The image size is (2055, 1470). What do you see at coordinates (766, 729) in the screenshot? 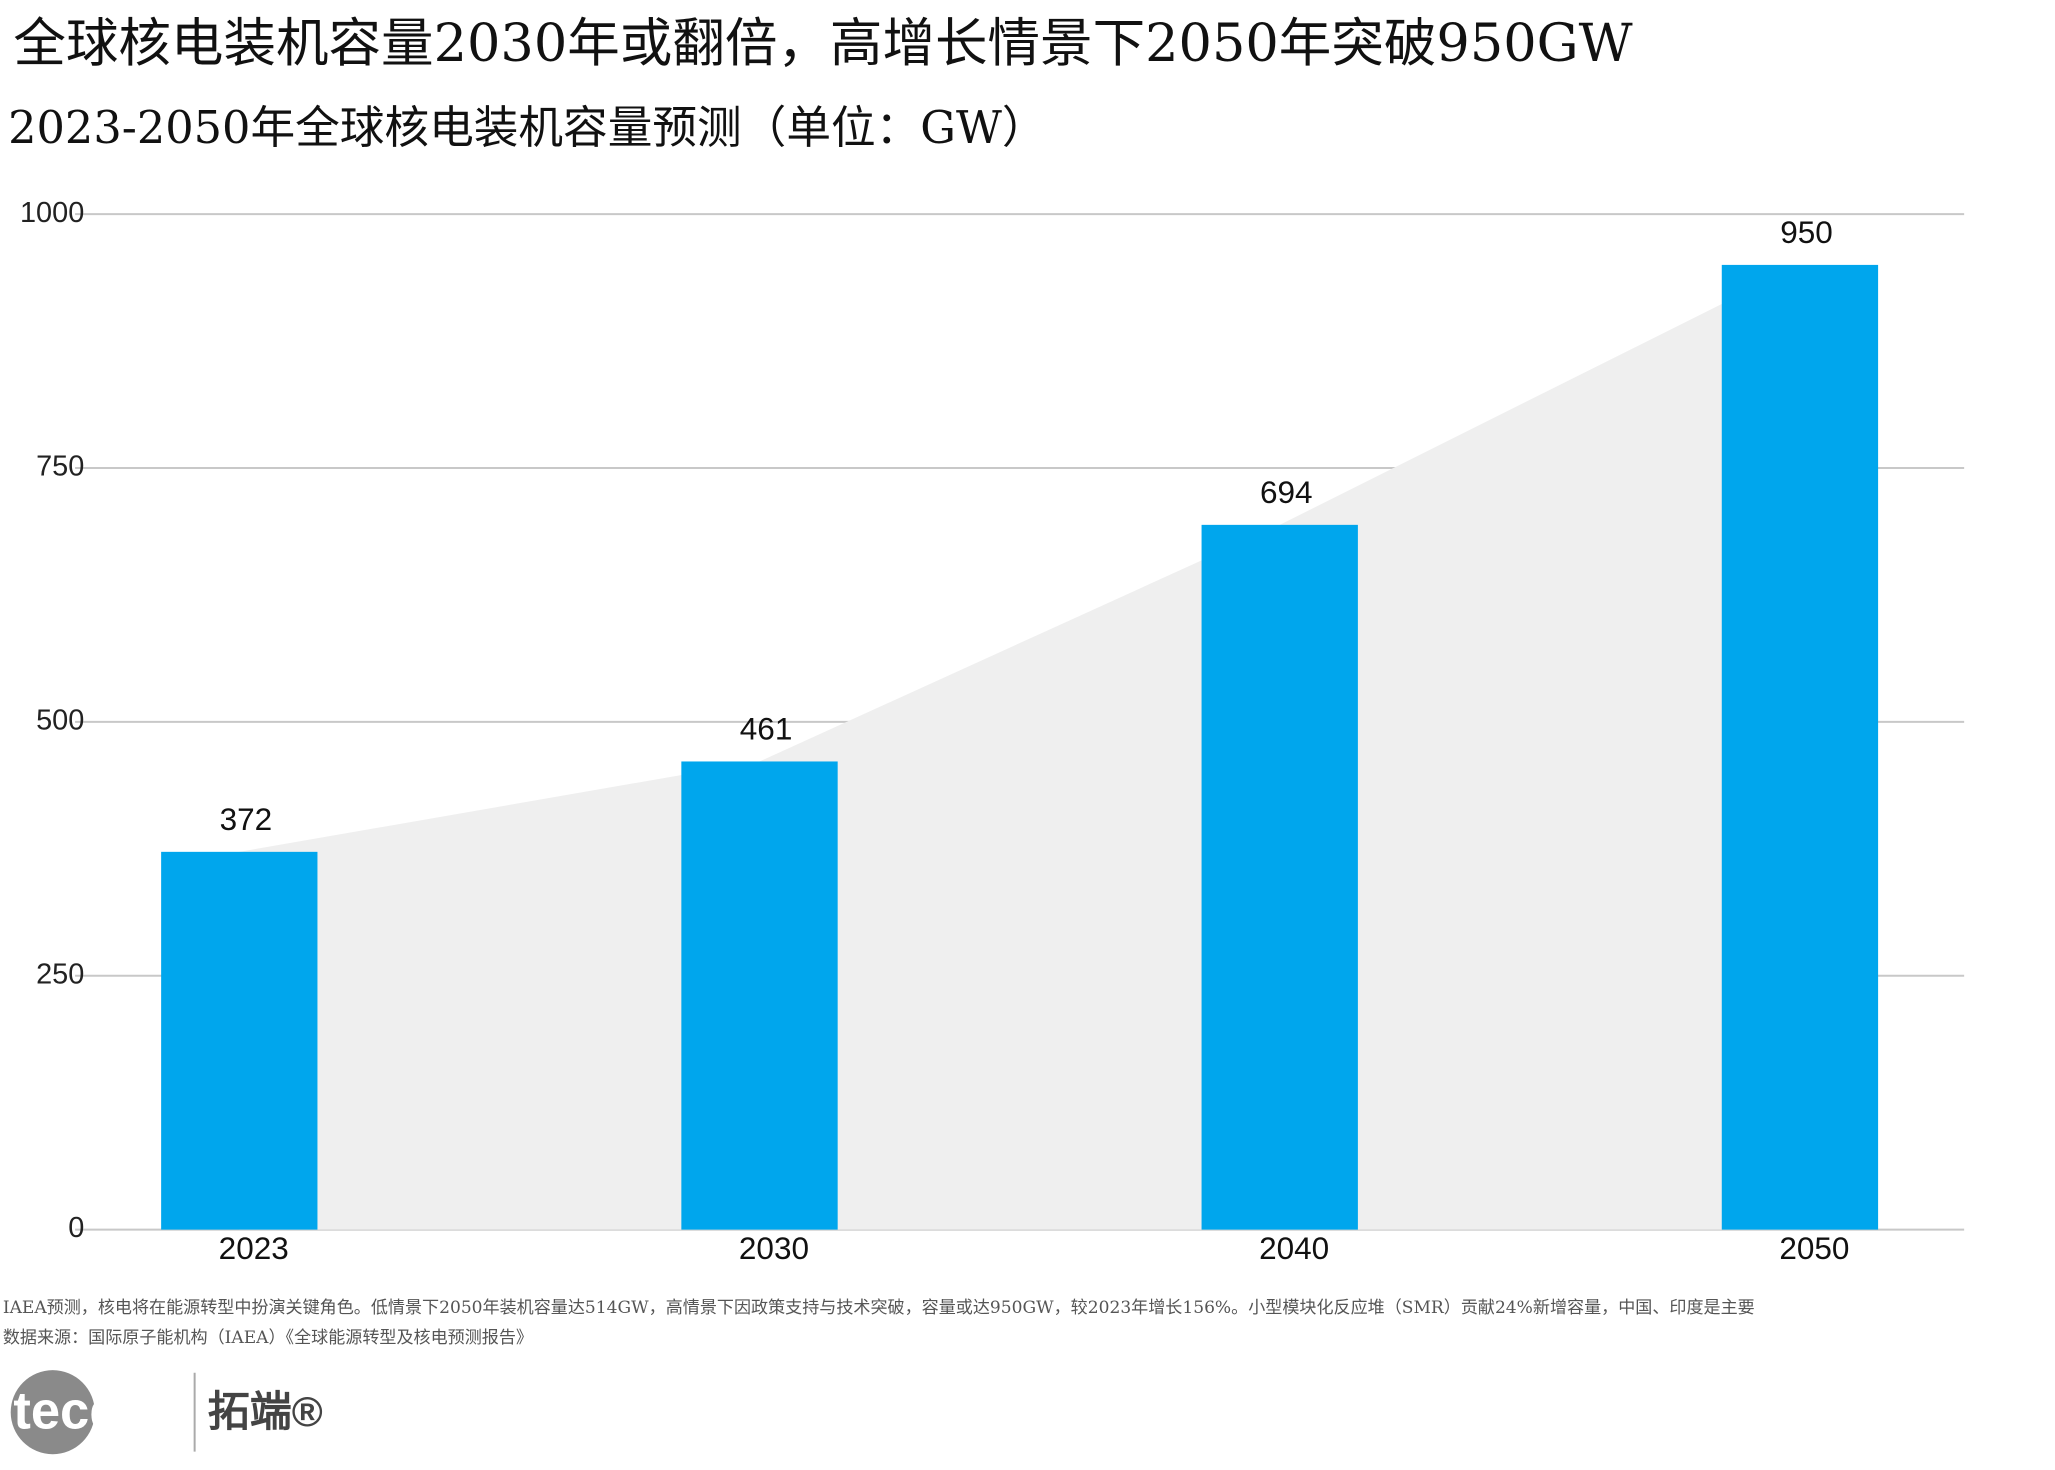
I see `value-label: 461` at bounding box center [766, 729].